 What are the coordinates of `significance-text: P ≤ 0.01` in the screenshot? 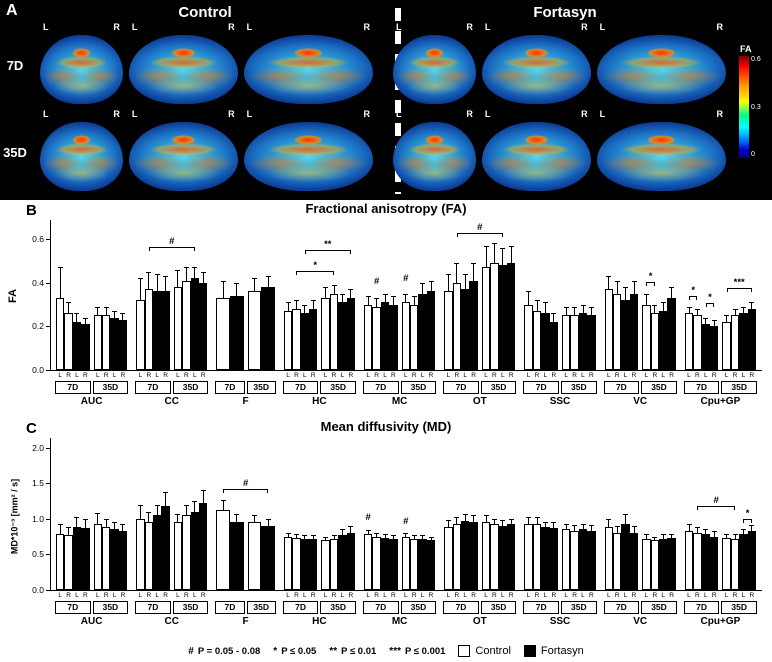 It's located at (359, 651).